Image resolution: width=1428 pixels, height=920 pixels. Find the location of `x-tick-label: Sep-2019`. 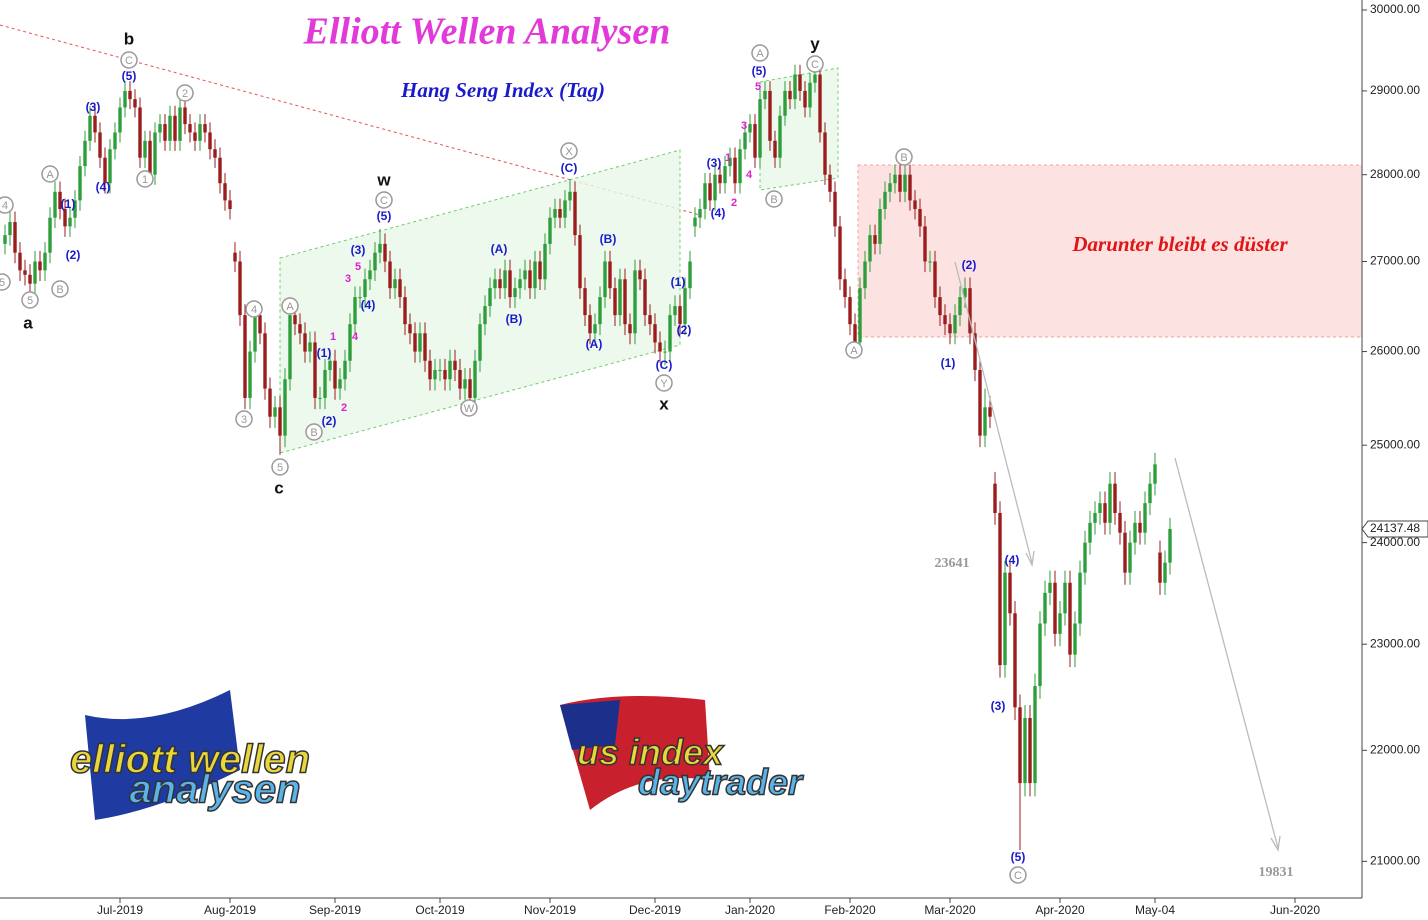

x-tick-label: Sep-2019 is located at coordinates (335, 910).